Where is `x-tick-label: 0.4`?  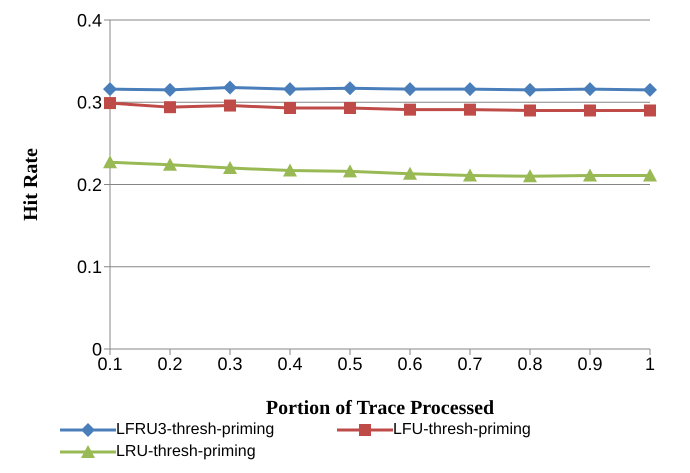
x-tick-label: 0.4 is located at coordinates (290, 364).